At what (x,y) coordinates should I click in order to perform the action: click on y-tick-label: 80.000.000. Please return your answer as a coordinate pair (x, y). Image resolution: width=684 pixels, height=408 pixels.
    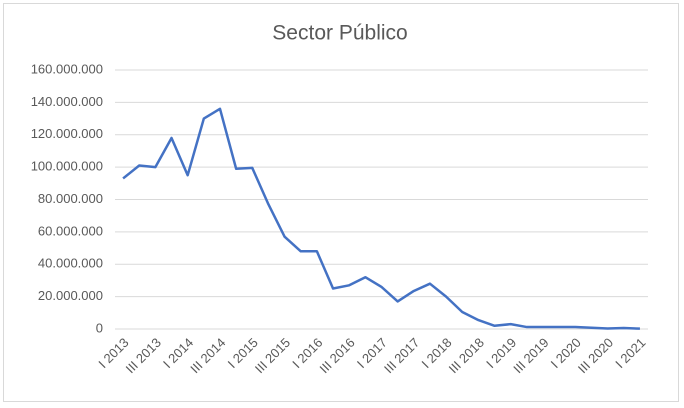
    Looking at the image, I should click on (70, 198).